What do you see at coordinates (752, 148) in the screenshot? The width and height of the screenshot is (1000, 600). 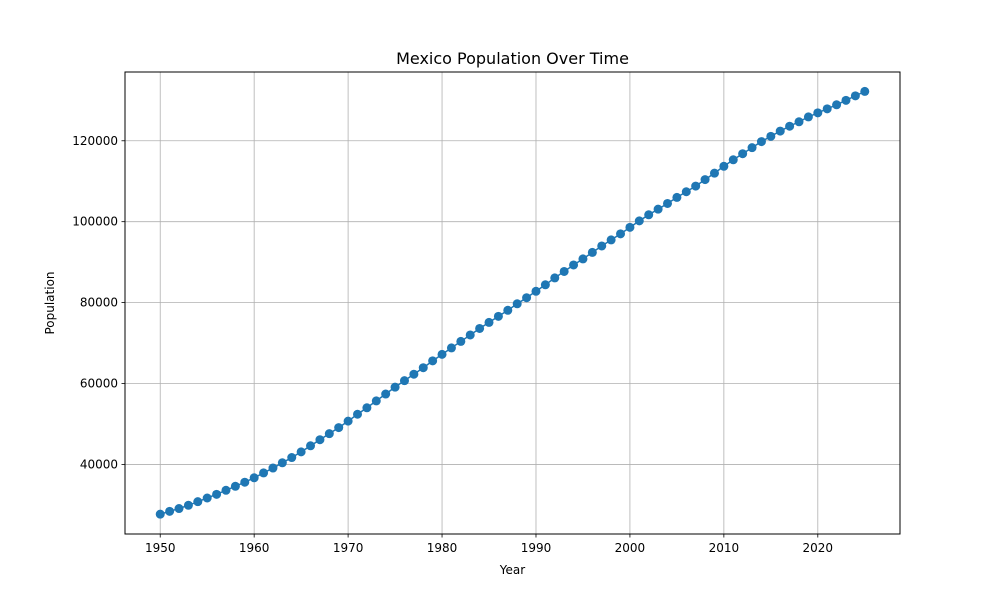 I see `data-point-2013` at bounding box center [752, 148].